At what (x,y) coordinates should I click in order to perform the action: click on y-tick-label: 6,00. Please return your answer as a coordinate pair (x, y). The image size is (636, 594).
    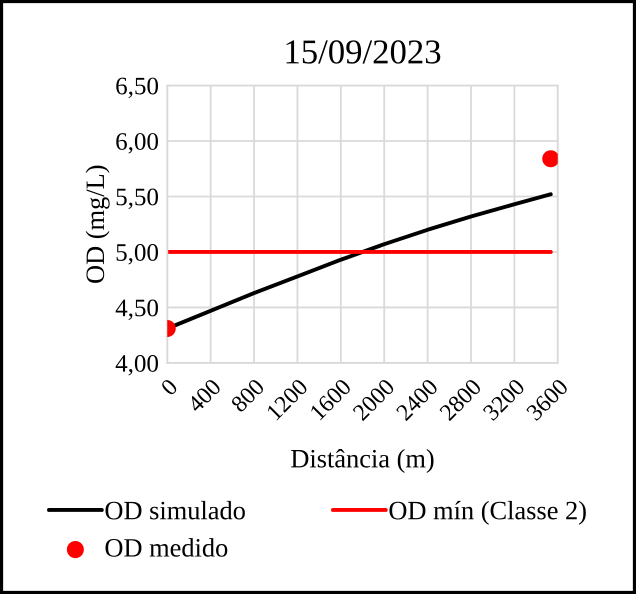
    Looking at the image, I should click on (137, 143).